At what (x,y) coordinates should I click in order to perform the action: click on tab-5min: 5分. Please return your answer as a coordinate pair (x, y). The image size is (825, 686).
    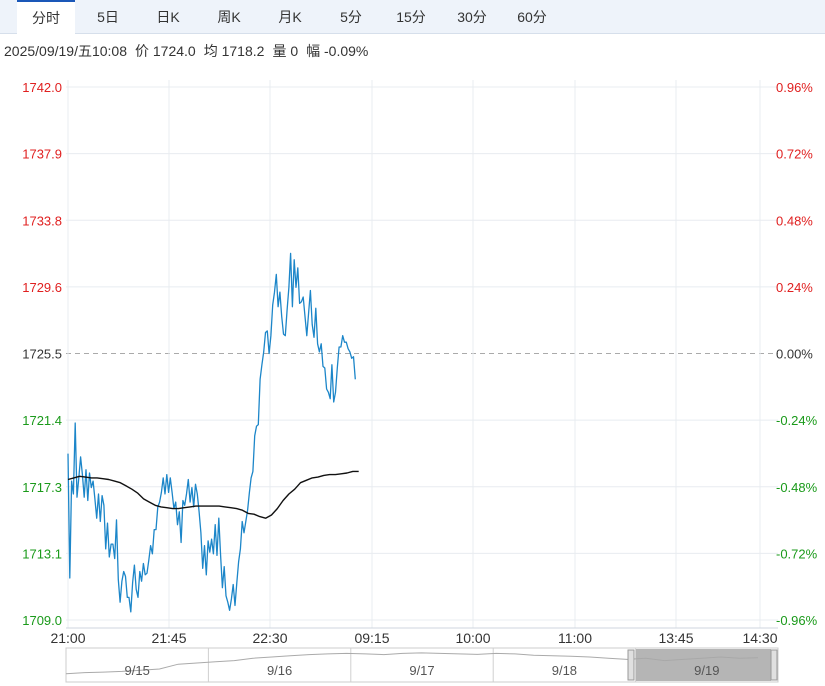
    Looking at the image, I should click on (351, 17).